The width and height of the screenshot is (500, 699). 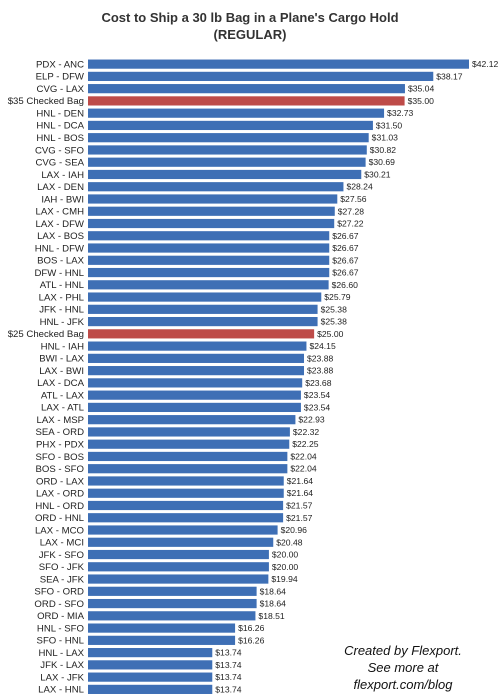 What do you see at coordinates (60, 518) in the screenshot?
I see `category-label: ORD - HNL` at bounding box center [60, 518].